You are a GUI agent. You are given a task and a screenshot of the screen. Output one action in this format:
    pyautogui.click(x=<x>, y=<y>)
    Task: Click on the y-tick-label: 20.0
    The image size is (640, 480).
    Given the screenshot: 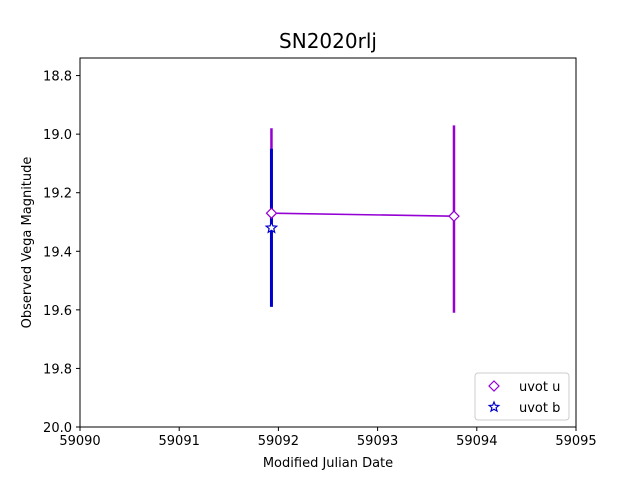 What is the action you would take?
    pyautogui.click(x=57, y=428)
    